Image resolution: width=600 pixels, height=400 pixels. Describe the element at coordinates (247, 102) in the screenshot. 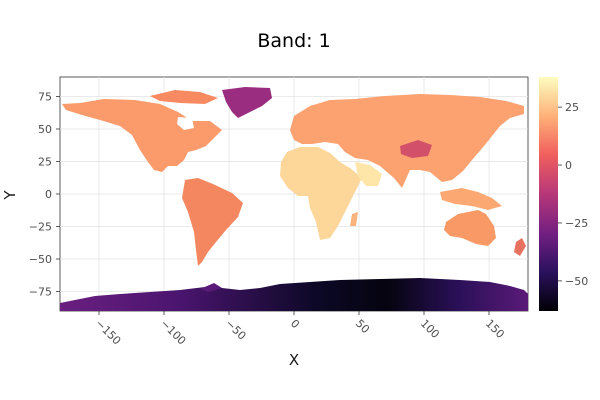

I see `greenland` at that location.